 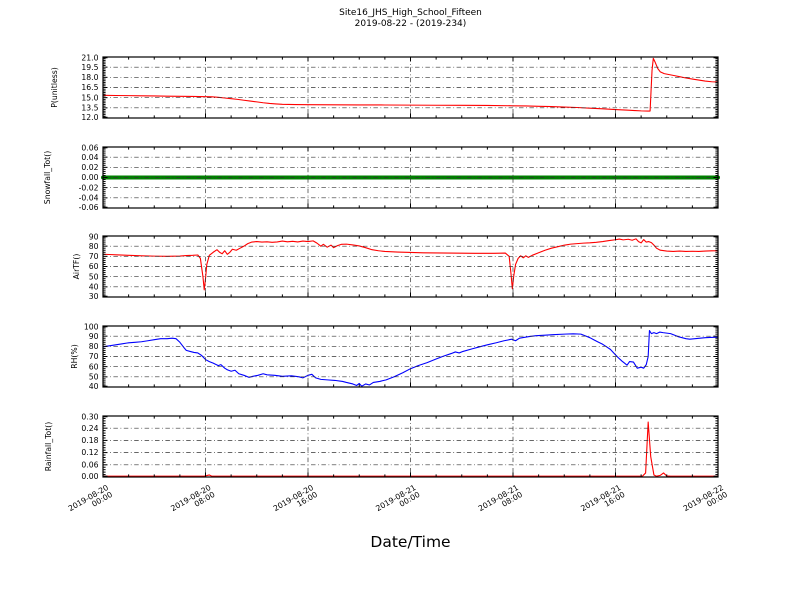 I want to click on y-axis-label-rainfall: Rainfall_Tot(), so click(x=48, y=447).